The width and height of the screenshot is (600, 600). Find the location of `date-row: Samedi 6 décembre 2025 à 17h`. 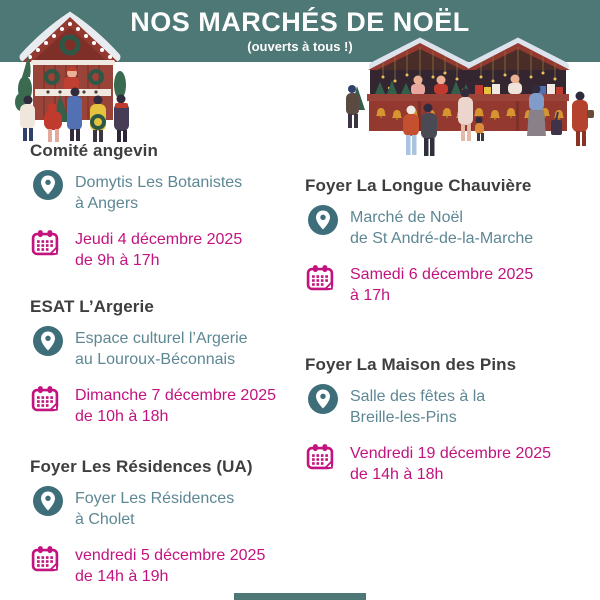

date-row: Samedi 6 décembre 2025 à 17h is located at coordinates (451, 284).